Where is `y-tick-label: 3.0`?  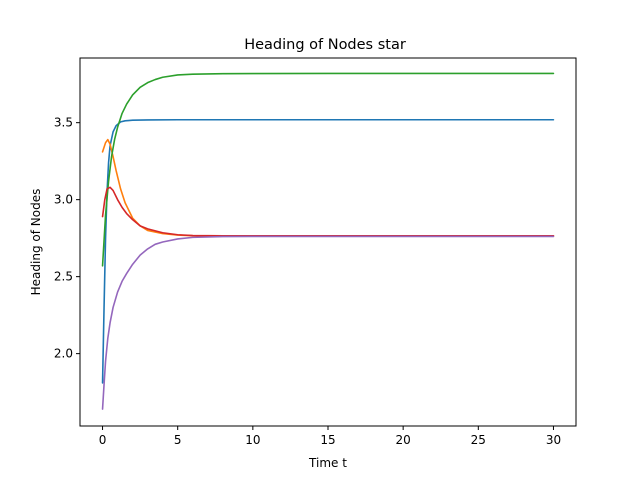 y-tick-label: 3.0 is located at coordinates (63, 200).